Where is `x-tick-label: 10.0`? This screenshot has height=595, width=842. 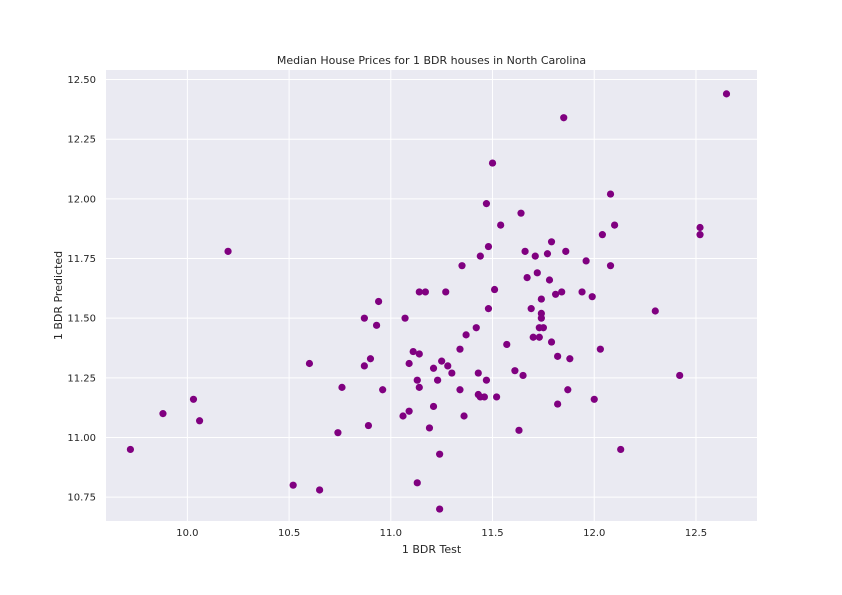
x-tick-label: 10.0 is located at coordinates (187, 533).